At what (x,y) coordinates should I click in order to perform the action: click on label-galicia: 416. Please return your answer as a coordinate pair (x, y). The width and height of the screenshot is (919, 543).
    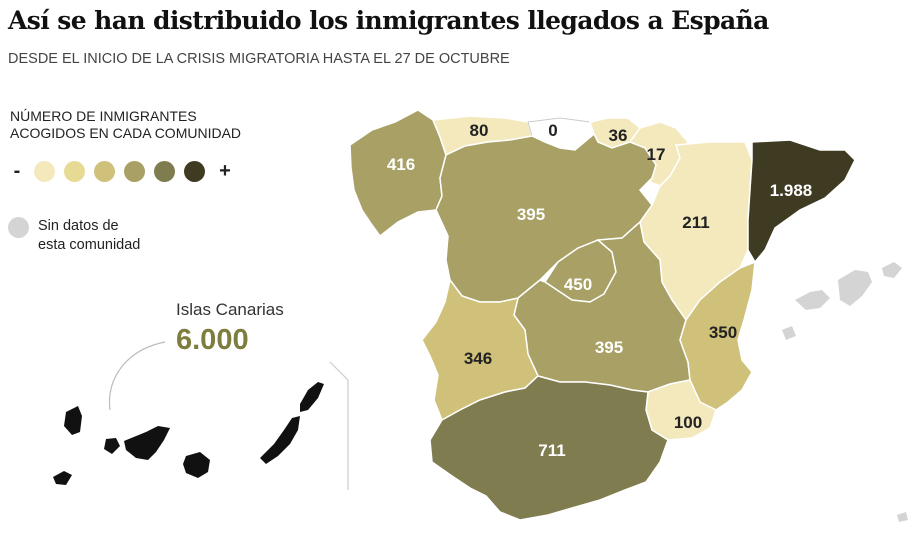
    Looking at the image, I should click on (401, 164).